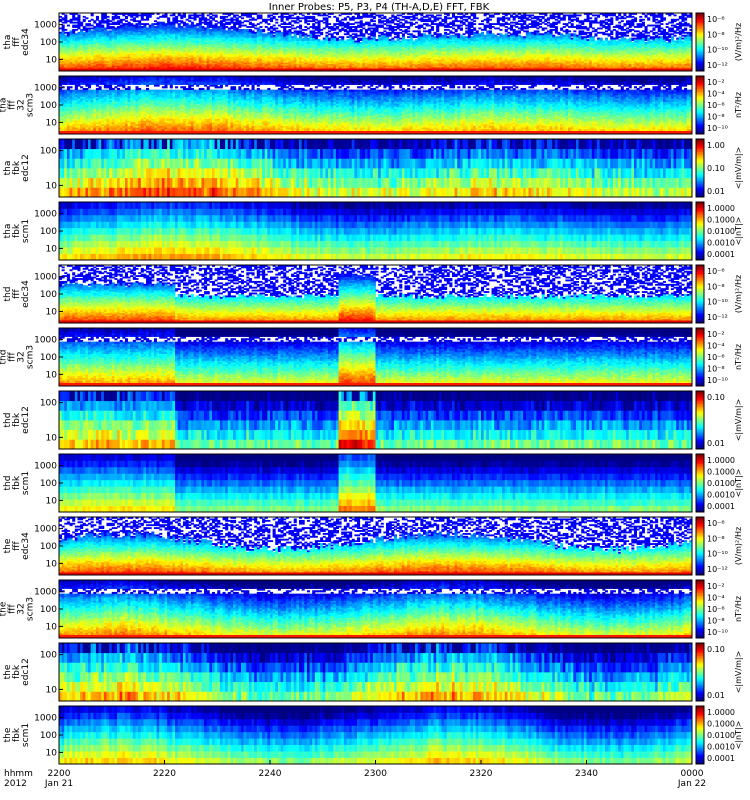  Describe the element at coordinates (18, 774) in the screenshot. I see `x-axis-label: hhmm` at that location.